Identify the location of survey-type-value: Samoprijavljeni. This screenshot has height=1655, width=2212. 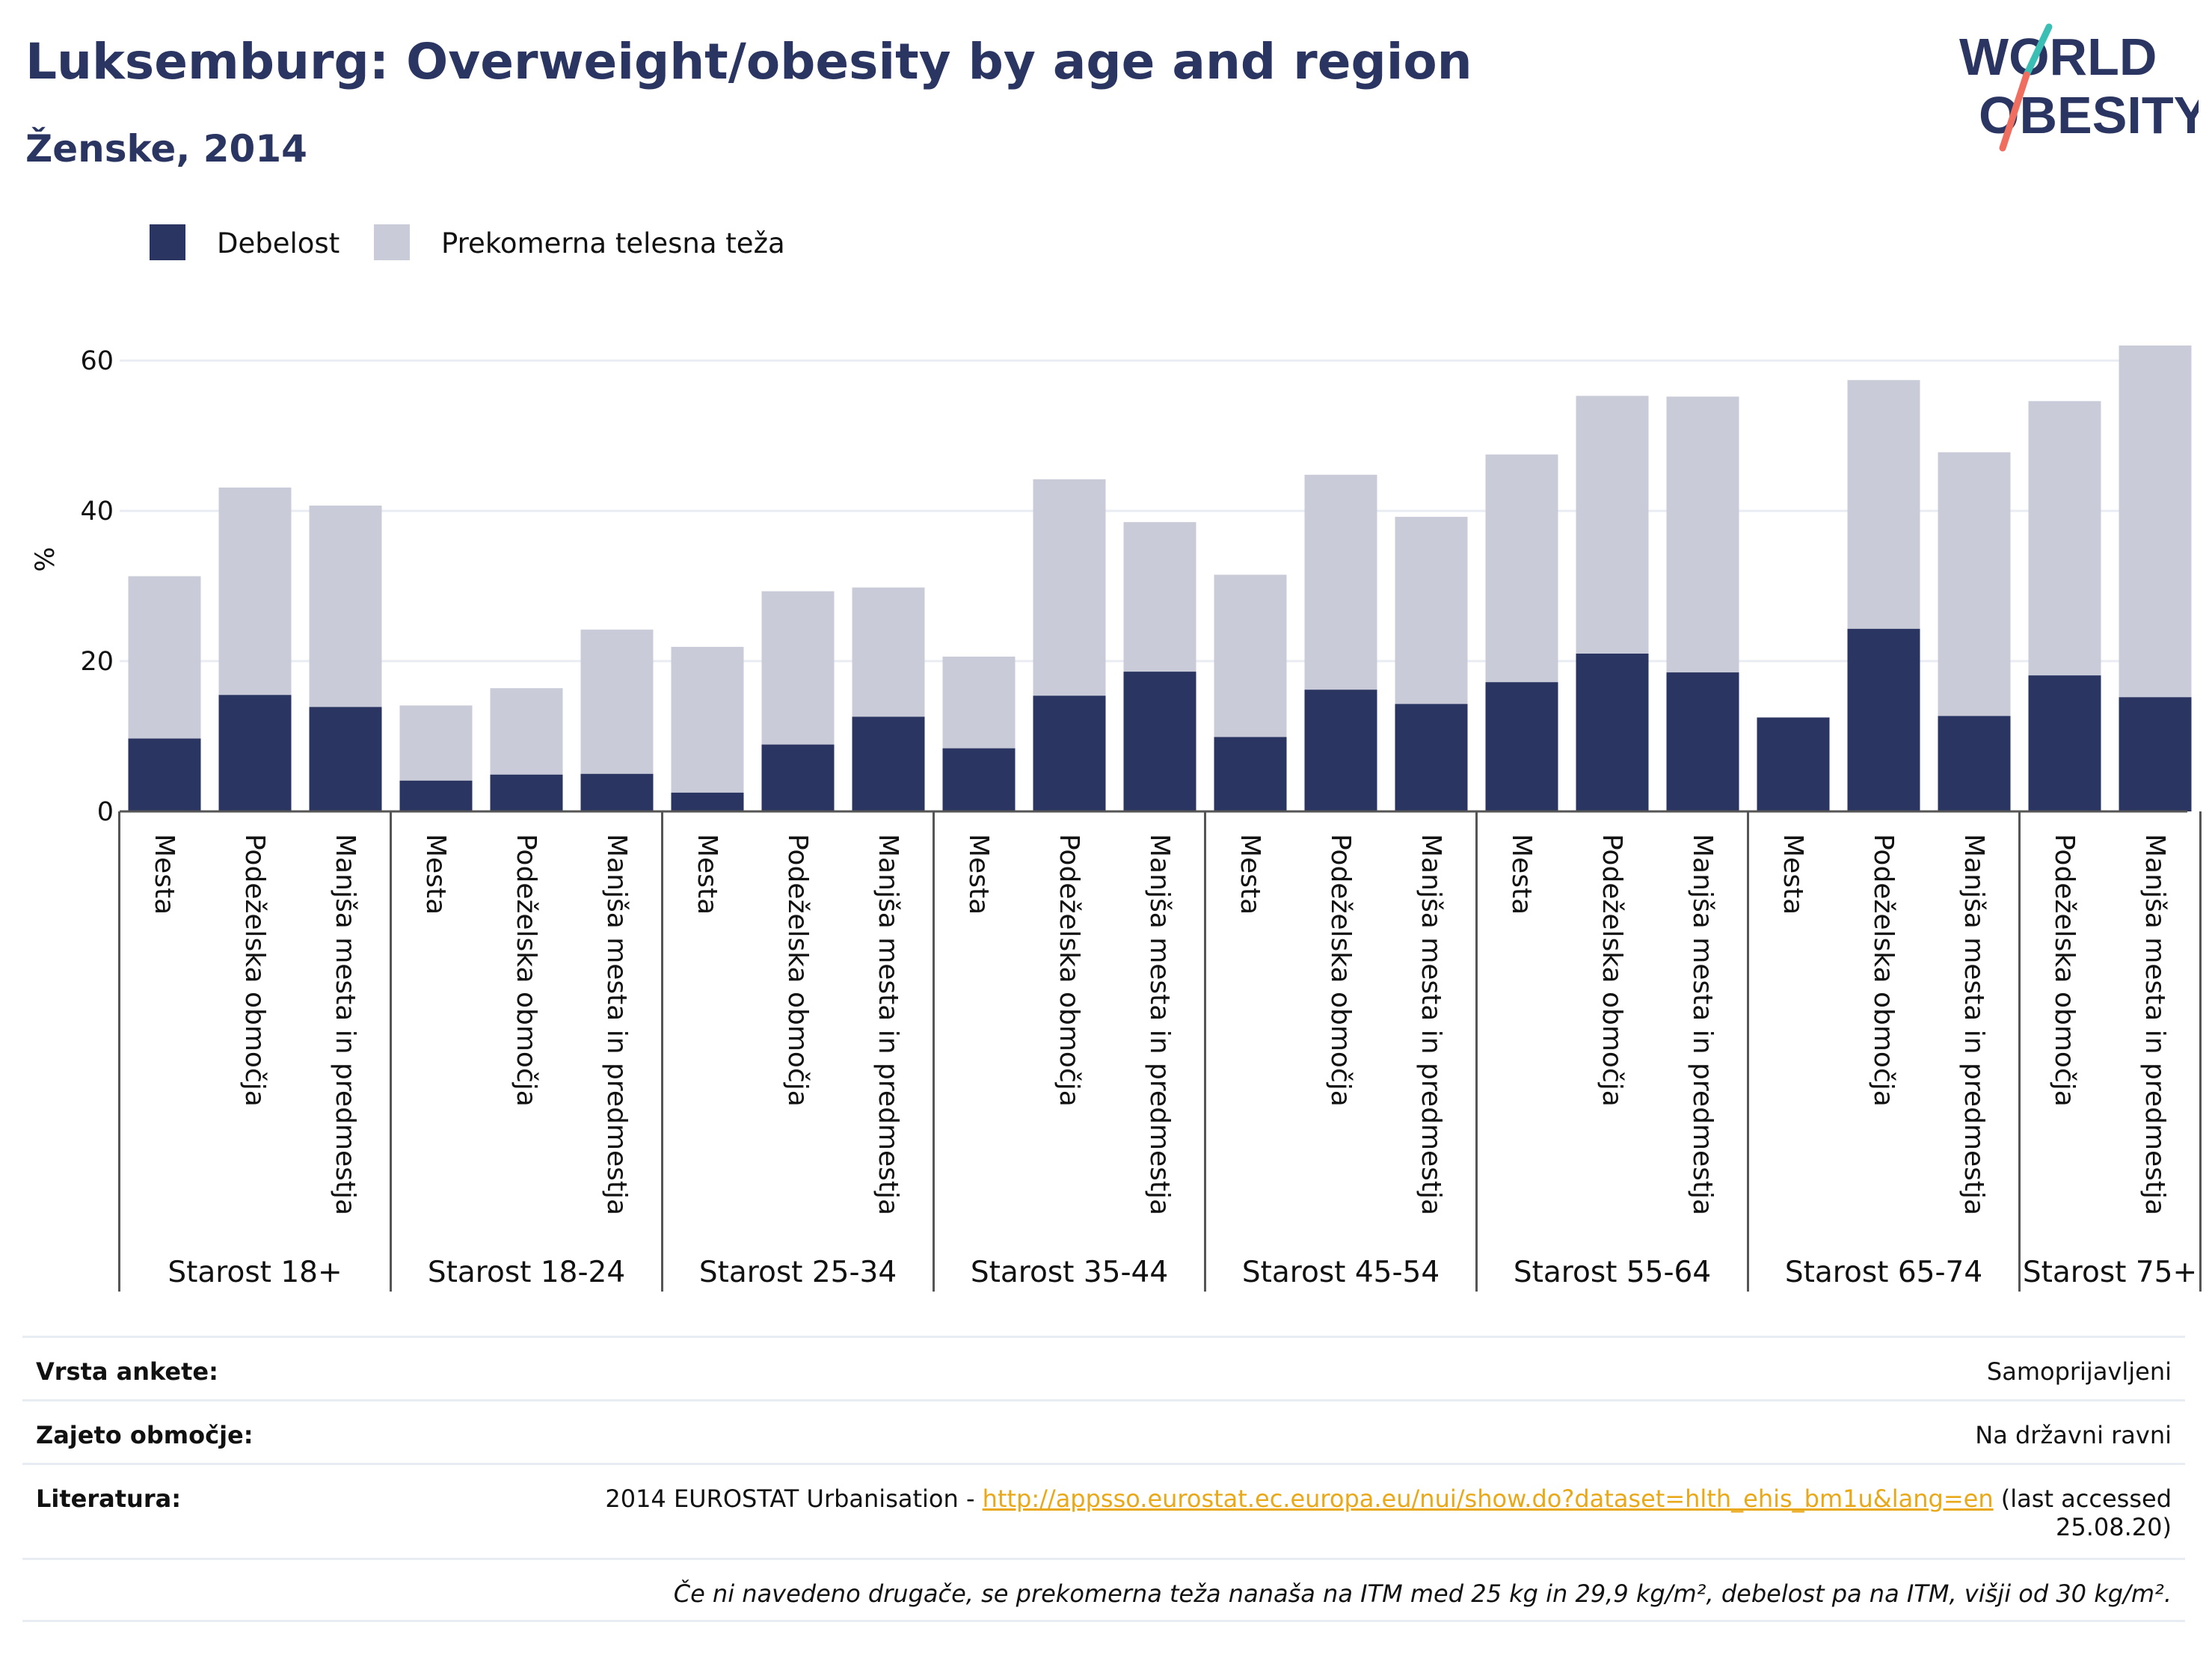
(2079, 1371).